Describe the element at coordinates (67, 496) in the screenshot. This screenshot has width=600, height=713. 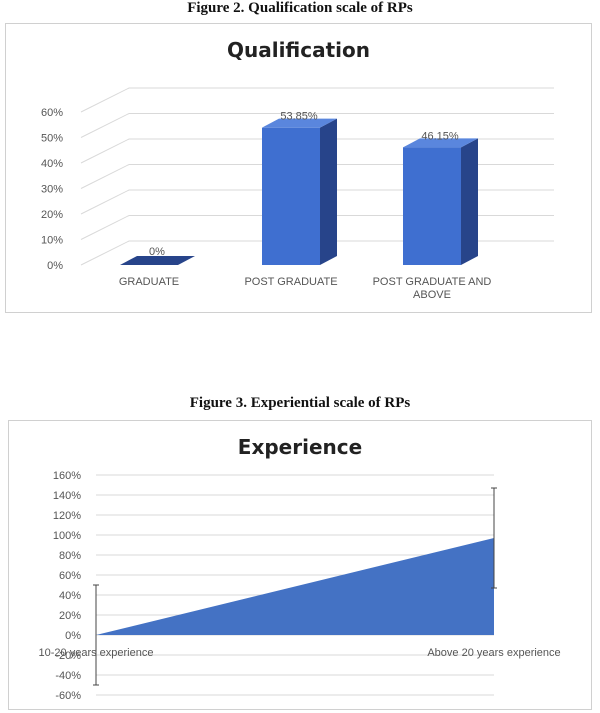
I see `y-tick-label: 140%` at that location.